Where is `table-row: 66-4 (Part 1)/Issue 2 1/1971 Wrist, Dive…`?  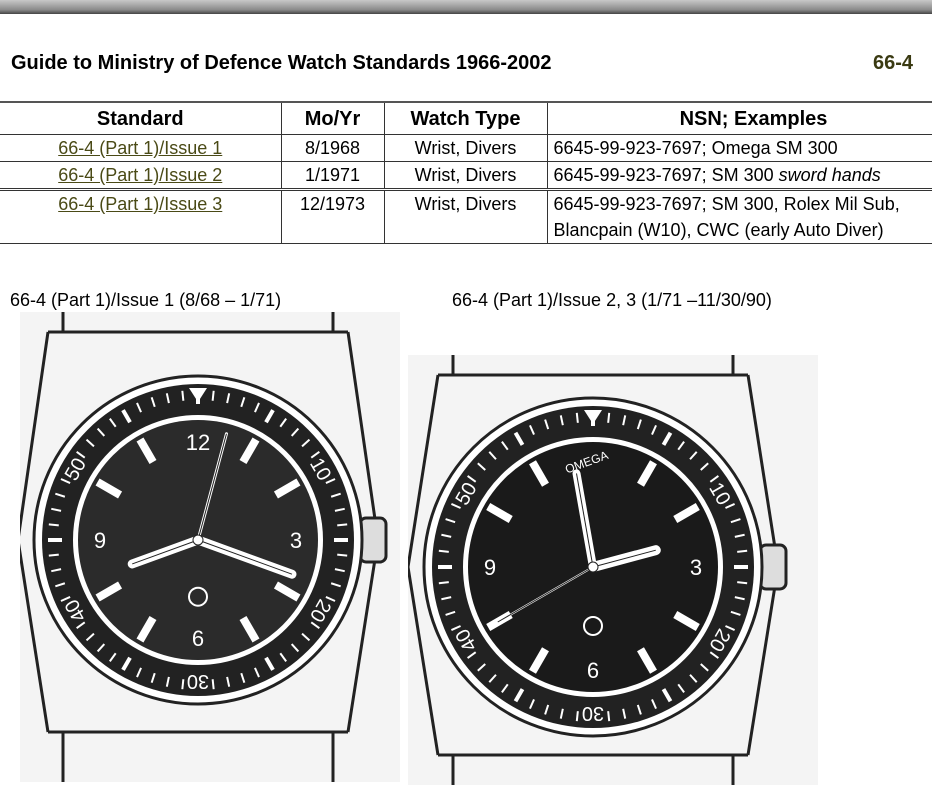
table-row: 66-4 (Part 1)/Issue 2 1/1971 Wrist, Dive… is located at coordinates (466, 175).